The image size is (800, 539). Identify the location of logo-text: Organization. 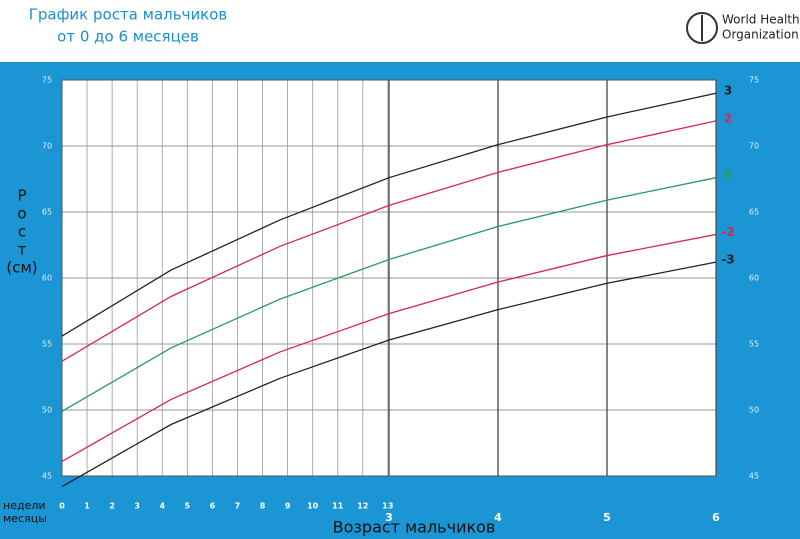
(760, 35).